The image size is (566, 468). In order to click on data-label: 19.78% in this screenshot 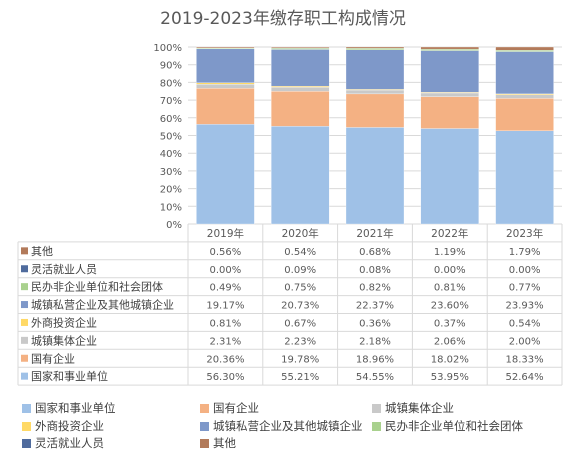, I will do `click(300, 359)`.